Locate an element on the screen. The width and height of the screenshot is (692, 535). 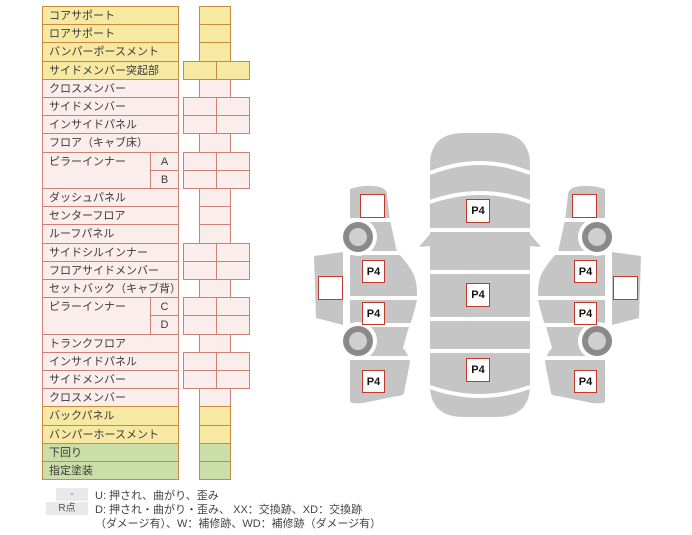
legend-line-d2: （ダメージ有）、W：補修跡、WD：補修跡（ダメージ有） is located at coordinates (238, 524).